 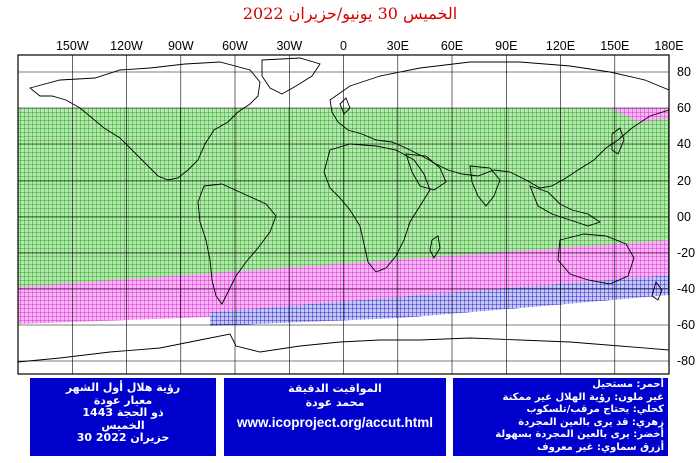 What do you see at coordinates (618, 141) in the screenshot?
I see `japan-outline` at bounding box center [618, 141].